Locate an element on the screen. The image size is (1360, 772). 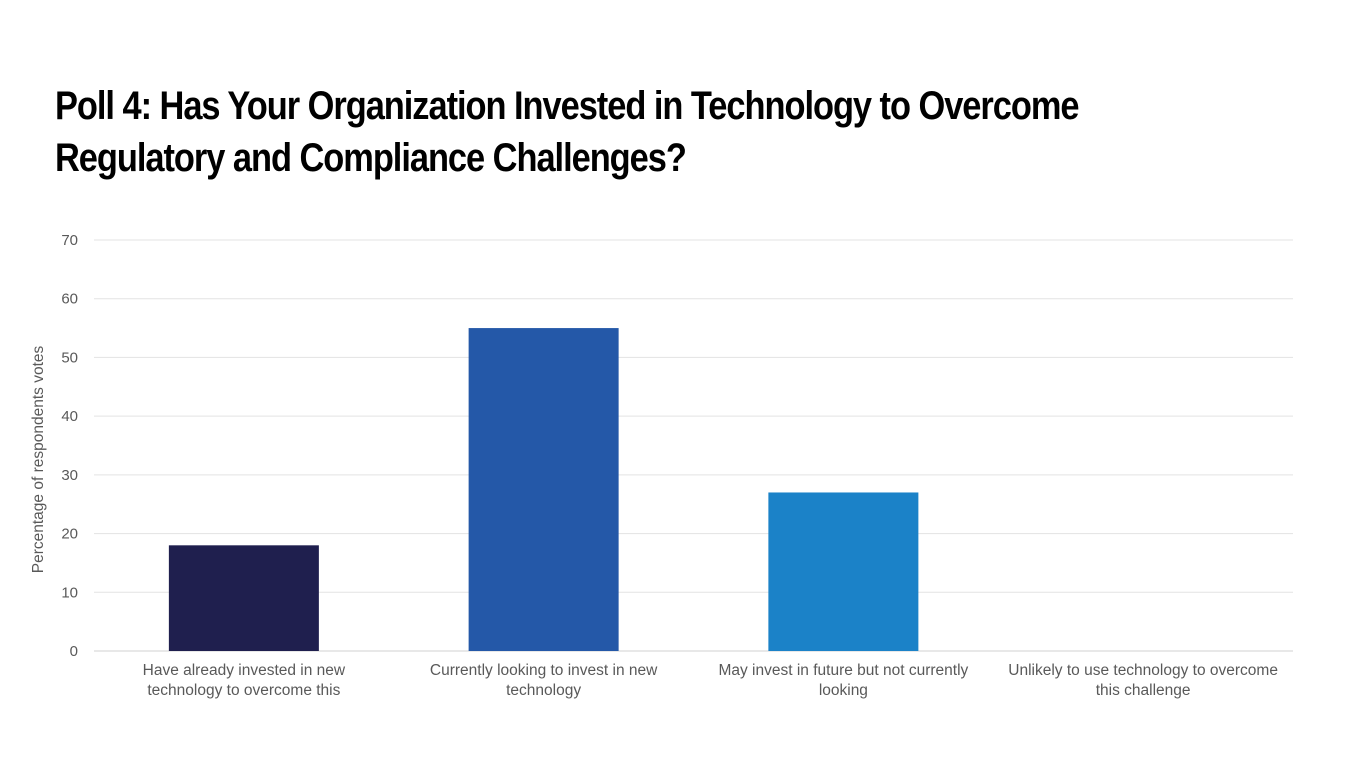
x-category-label: technology to overcome this is located at coordinates (243, 690).